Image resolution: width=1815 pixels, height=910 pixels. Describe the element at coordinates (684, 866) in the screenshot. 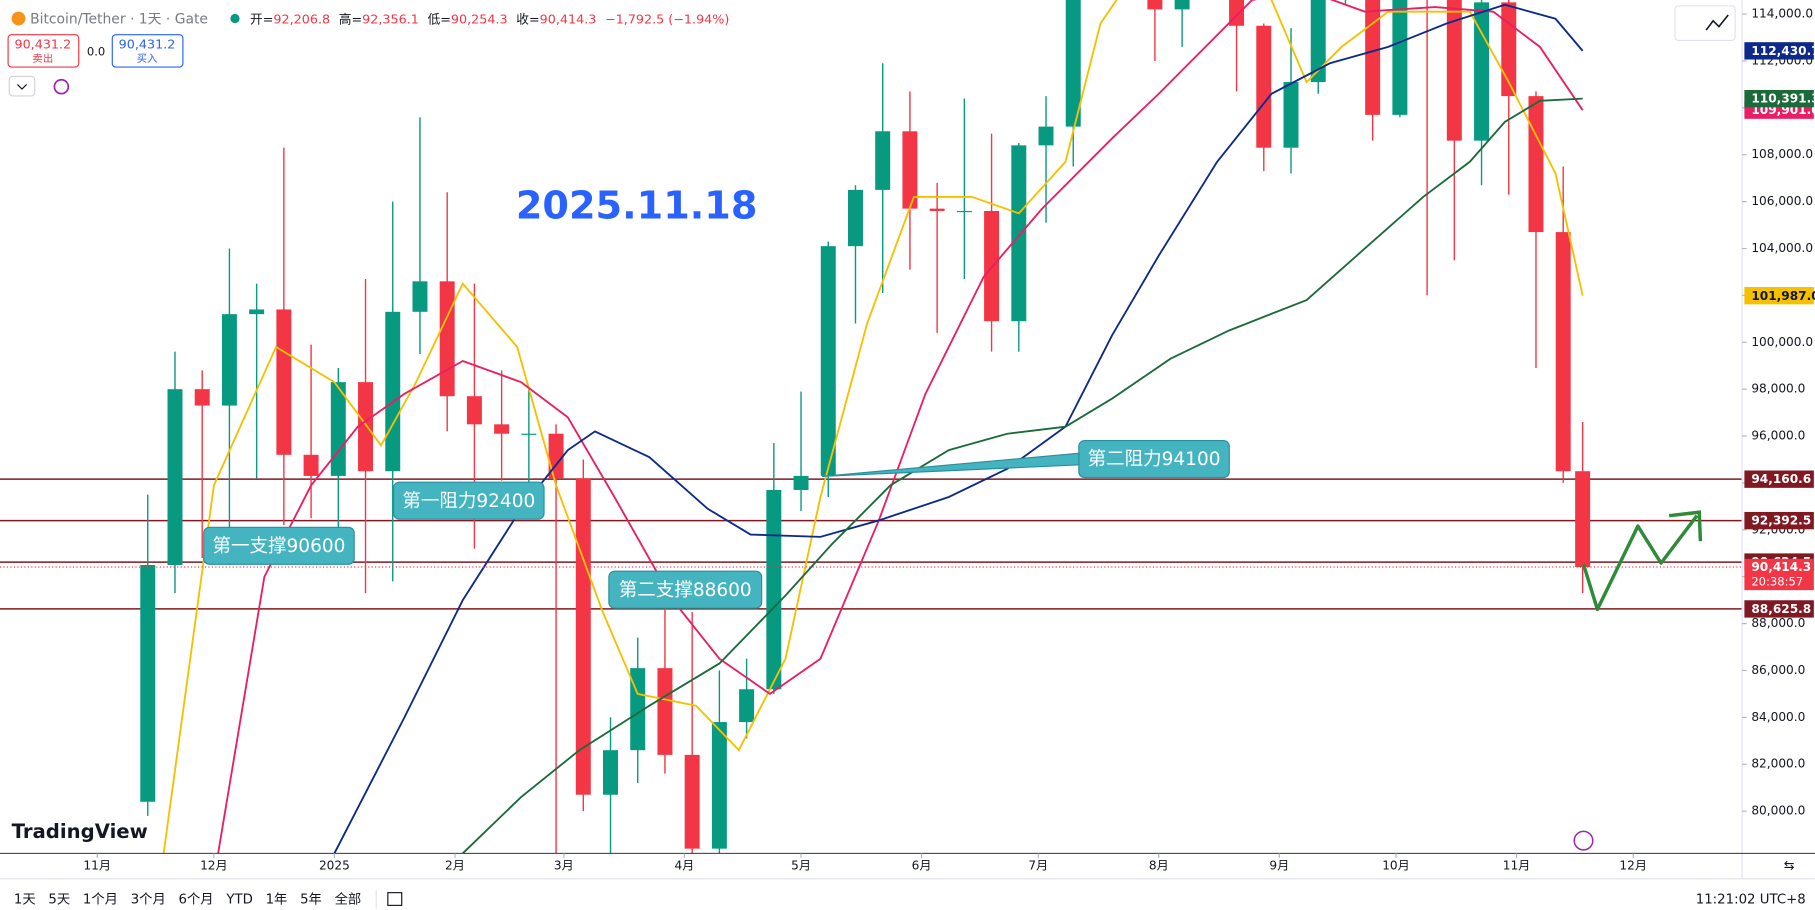

I see `x-tick-label: 4月` at that location.